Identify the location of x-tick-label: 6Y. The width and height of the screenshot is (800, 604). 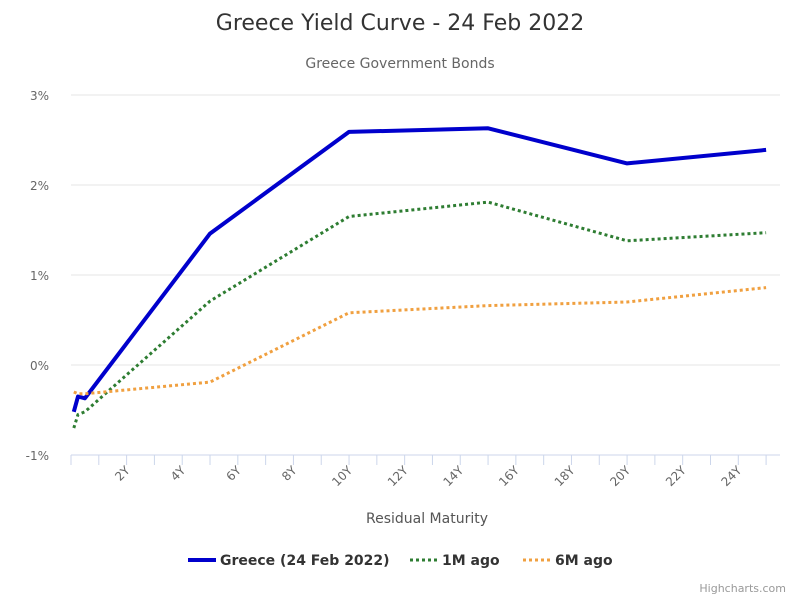
(233, 473).